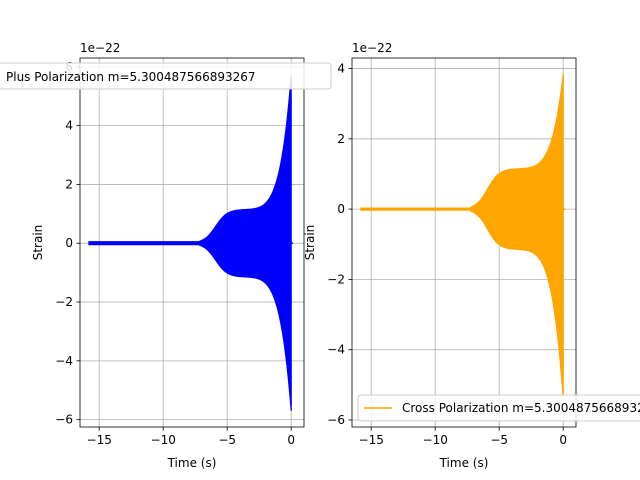 The image size is (640, 480). I want to click on x-ticks-cross: −15 −10 −5 0, so click(463, 437).